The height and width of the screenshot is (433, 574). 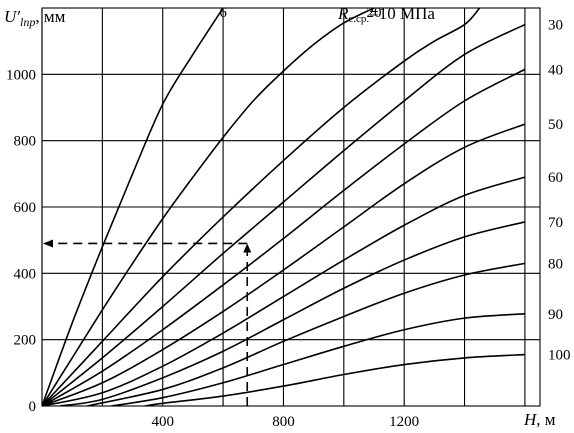 I want to click on example-arrow-up, so click(x=247, y=248).